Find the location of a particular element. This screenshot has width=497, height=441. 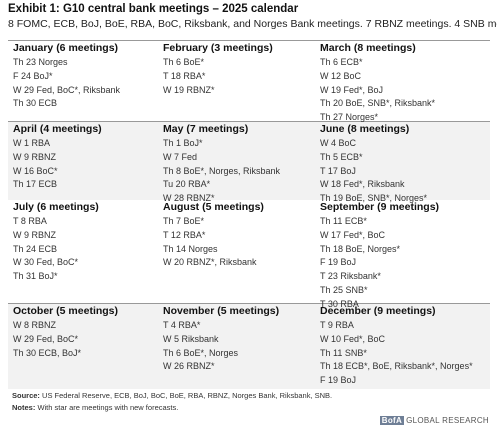

meeting-entry: T 12 RBA* is located at coordinates (184, 234).